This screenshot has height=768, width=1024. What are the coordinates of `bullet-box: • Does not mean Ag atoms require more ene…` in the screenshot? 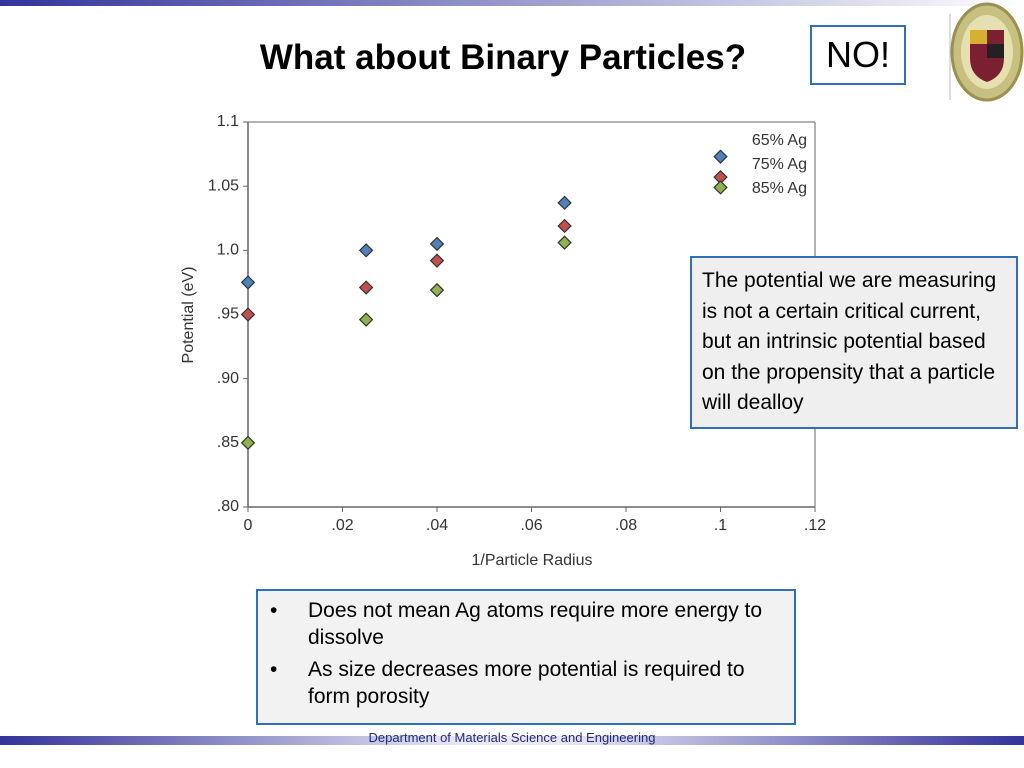 It's located at (526, 657).